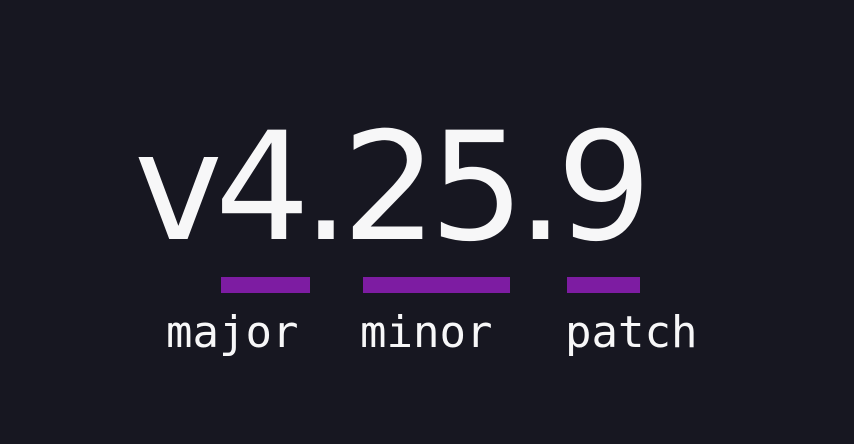  Describe the element at coordinates (631, 332) in the screenshot. I see `patch-label: patch` at that location.